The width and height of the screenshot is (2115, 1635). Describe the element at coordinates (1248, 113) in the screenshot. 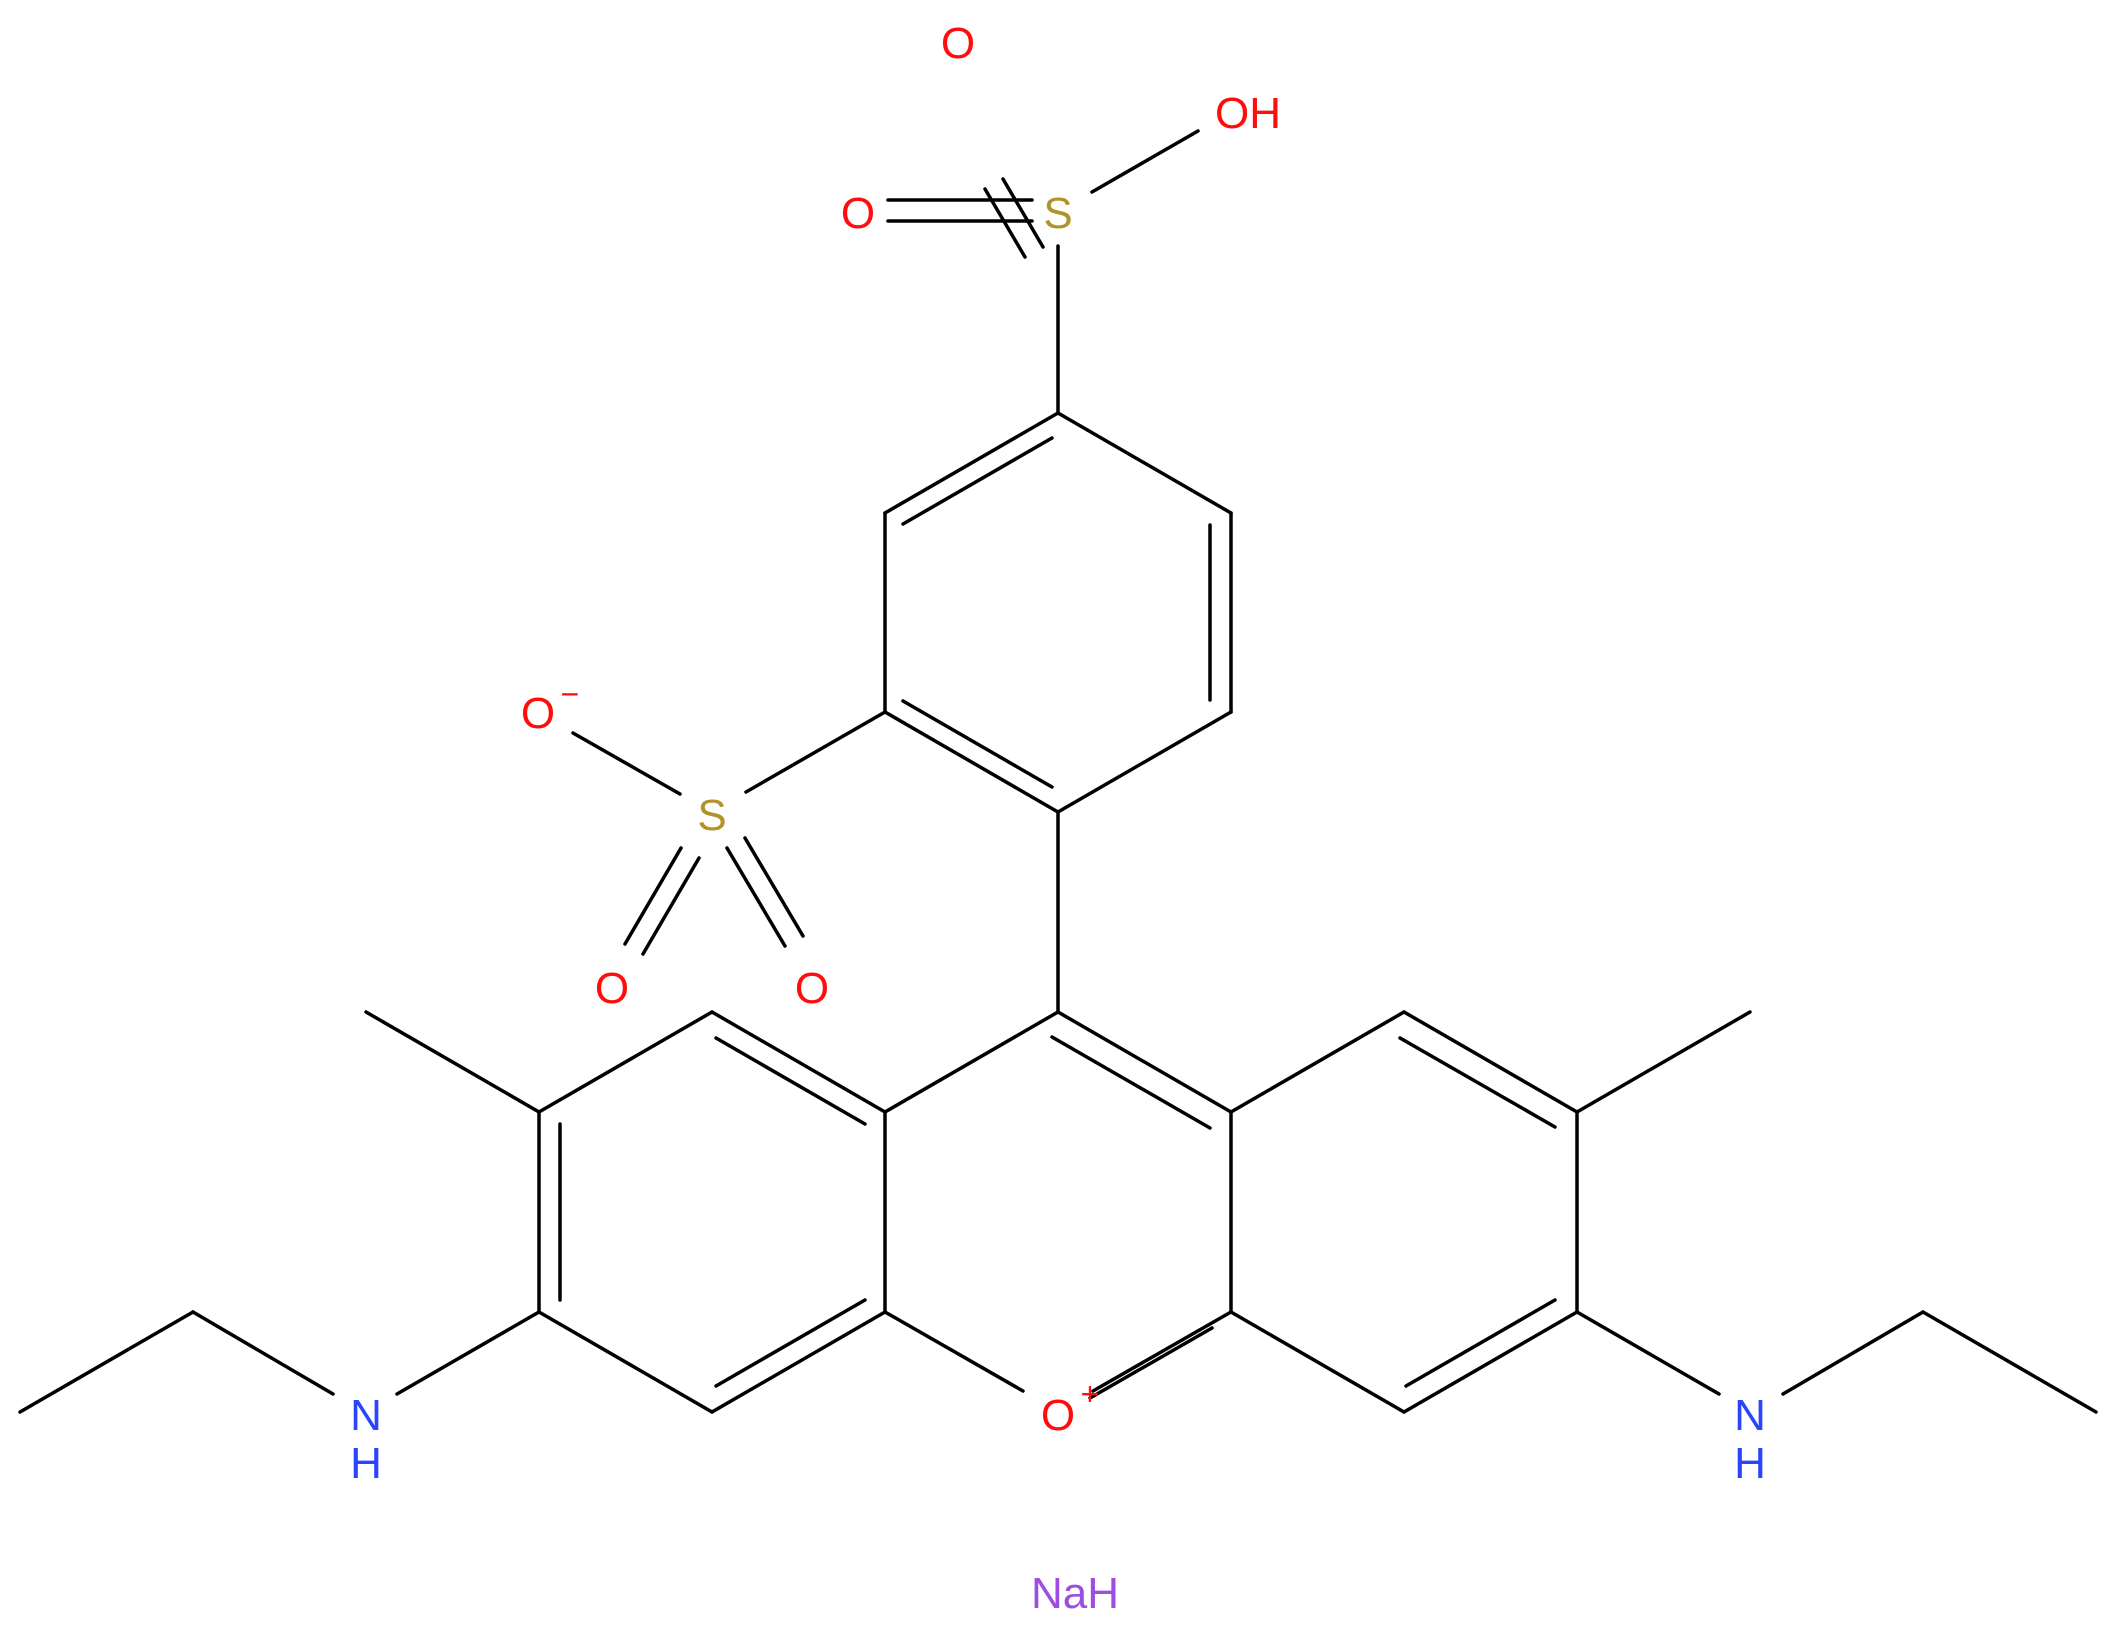

I see `atom-oh: OH` at that location.